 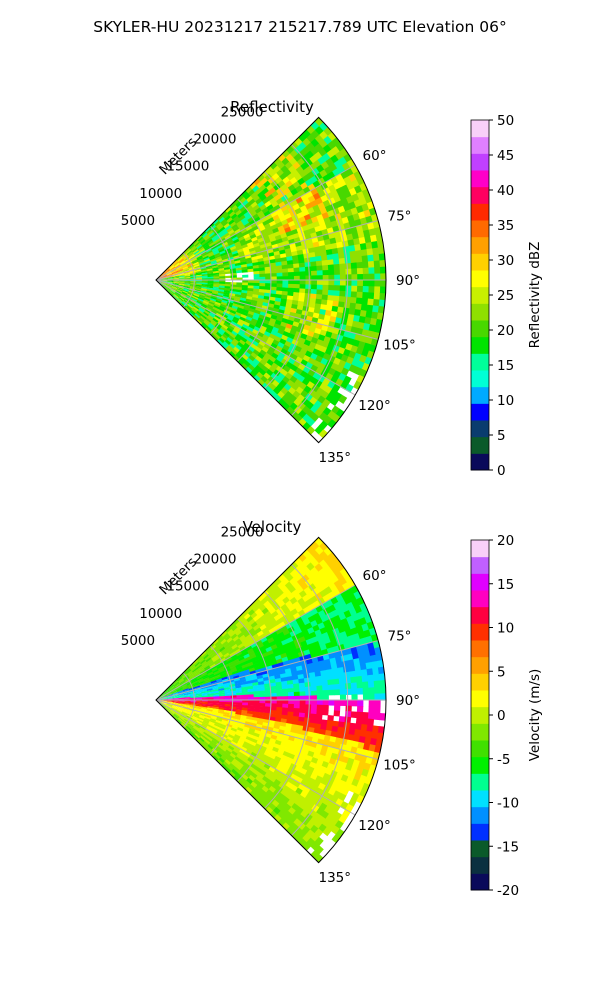 What do you see at coordinates (505, 156) in the screenshot?
I see `colorbar-tick-label: 45` at bounding box center [505, 156].